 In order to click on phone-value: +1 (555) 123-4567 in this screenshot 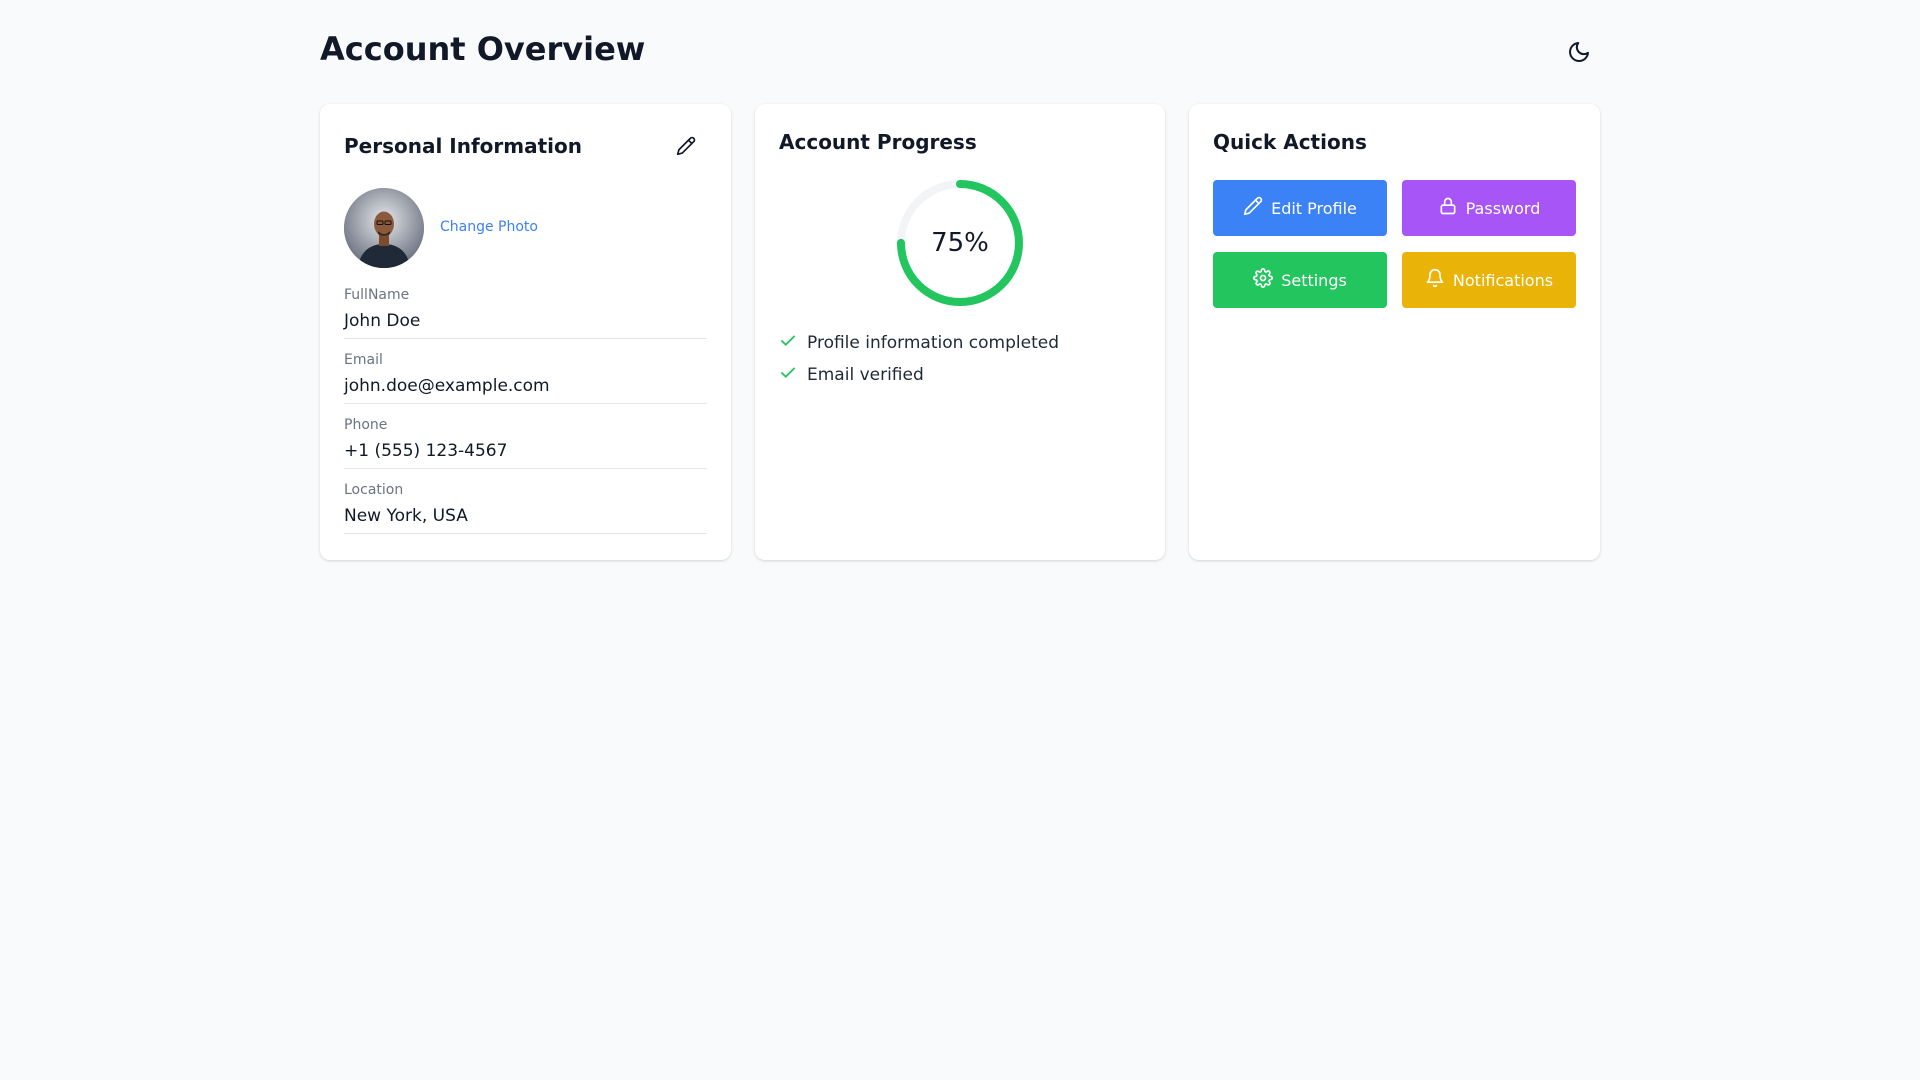, I will do `click(426, 451)`.